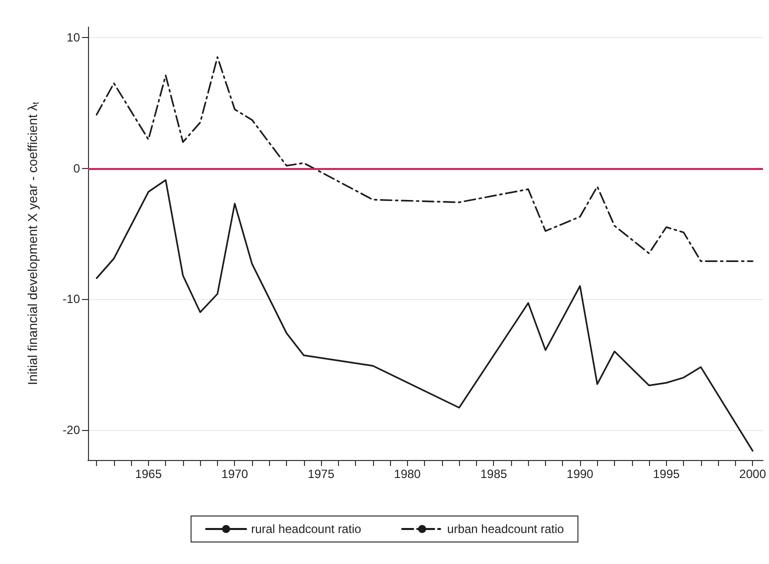  What do you see at coordinates (234, 474) in the screenshot?
I see `x-tick-label: 1970` at bounding box center [234, 474].